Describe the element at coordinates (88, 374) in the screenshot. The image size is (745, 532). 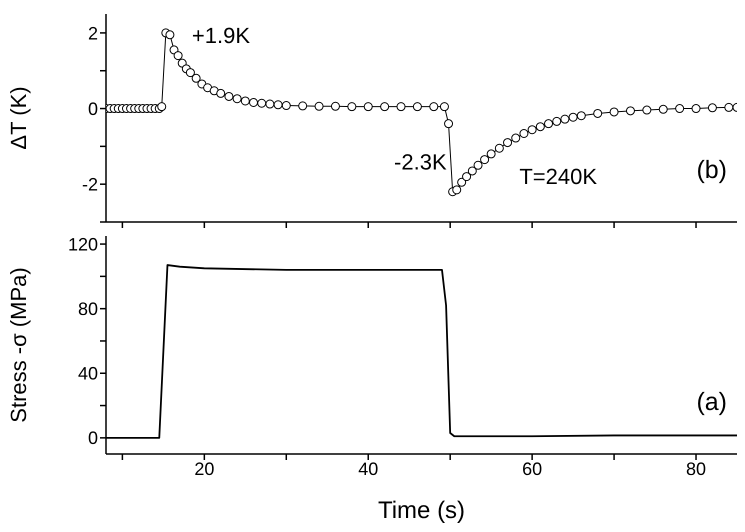
I see `y-tick-label: 40` at that location.